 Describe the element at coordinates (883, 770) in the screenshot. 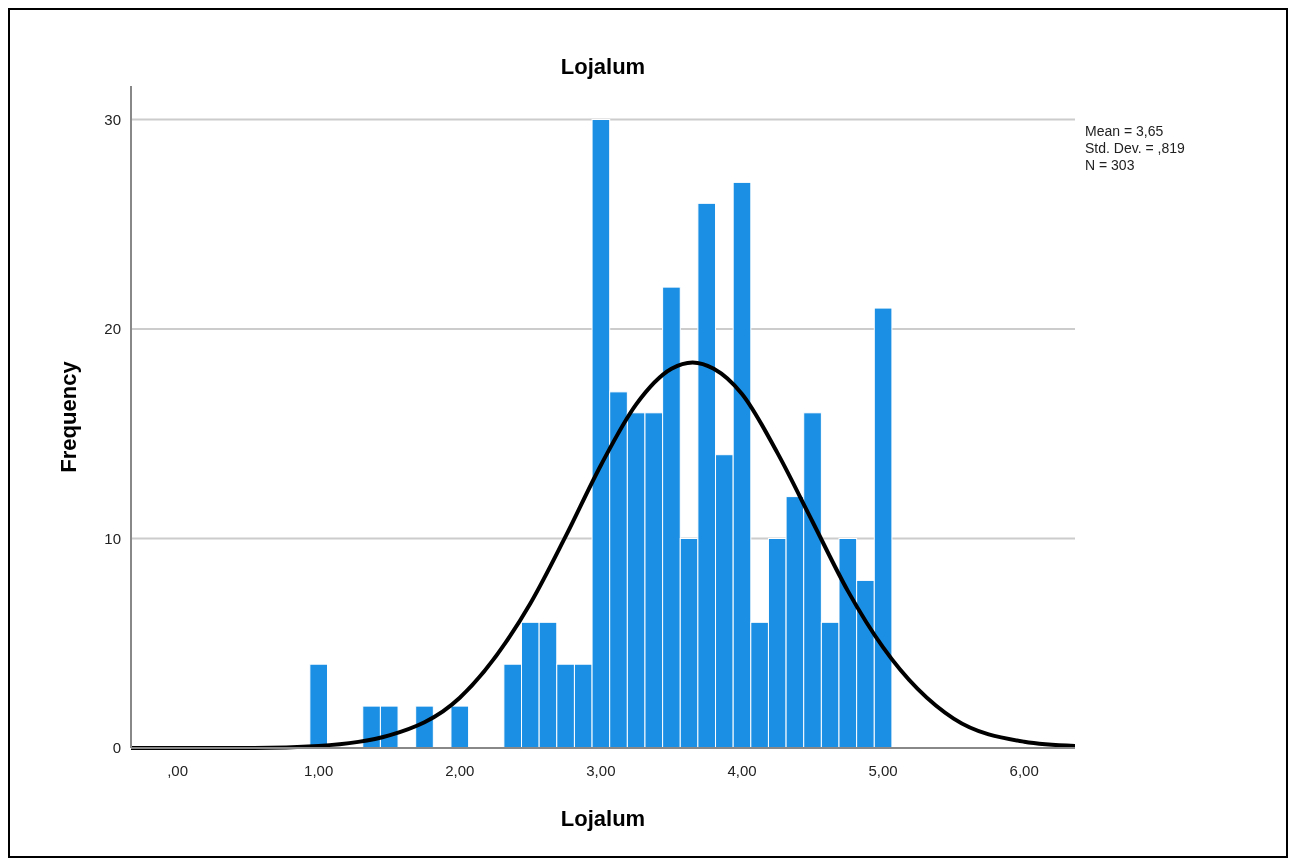

I see `x-tick-label: 5,00` at that location.